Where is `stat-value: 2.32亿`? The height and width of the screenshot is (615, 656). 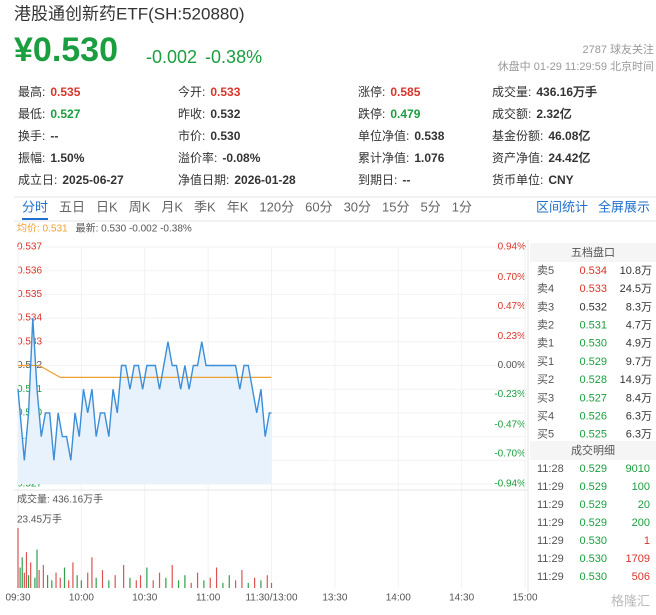 stat-value: 2.32亿 is located at coordinates (553, 113).